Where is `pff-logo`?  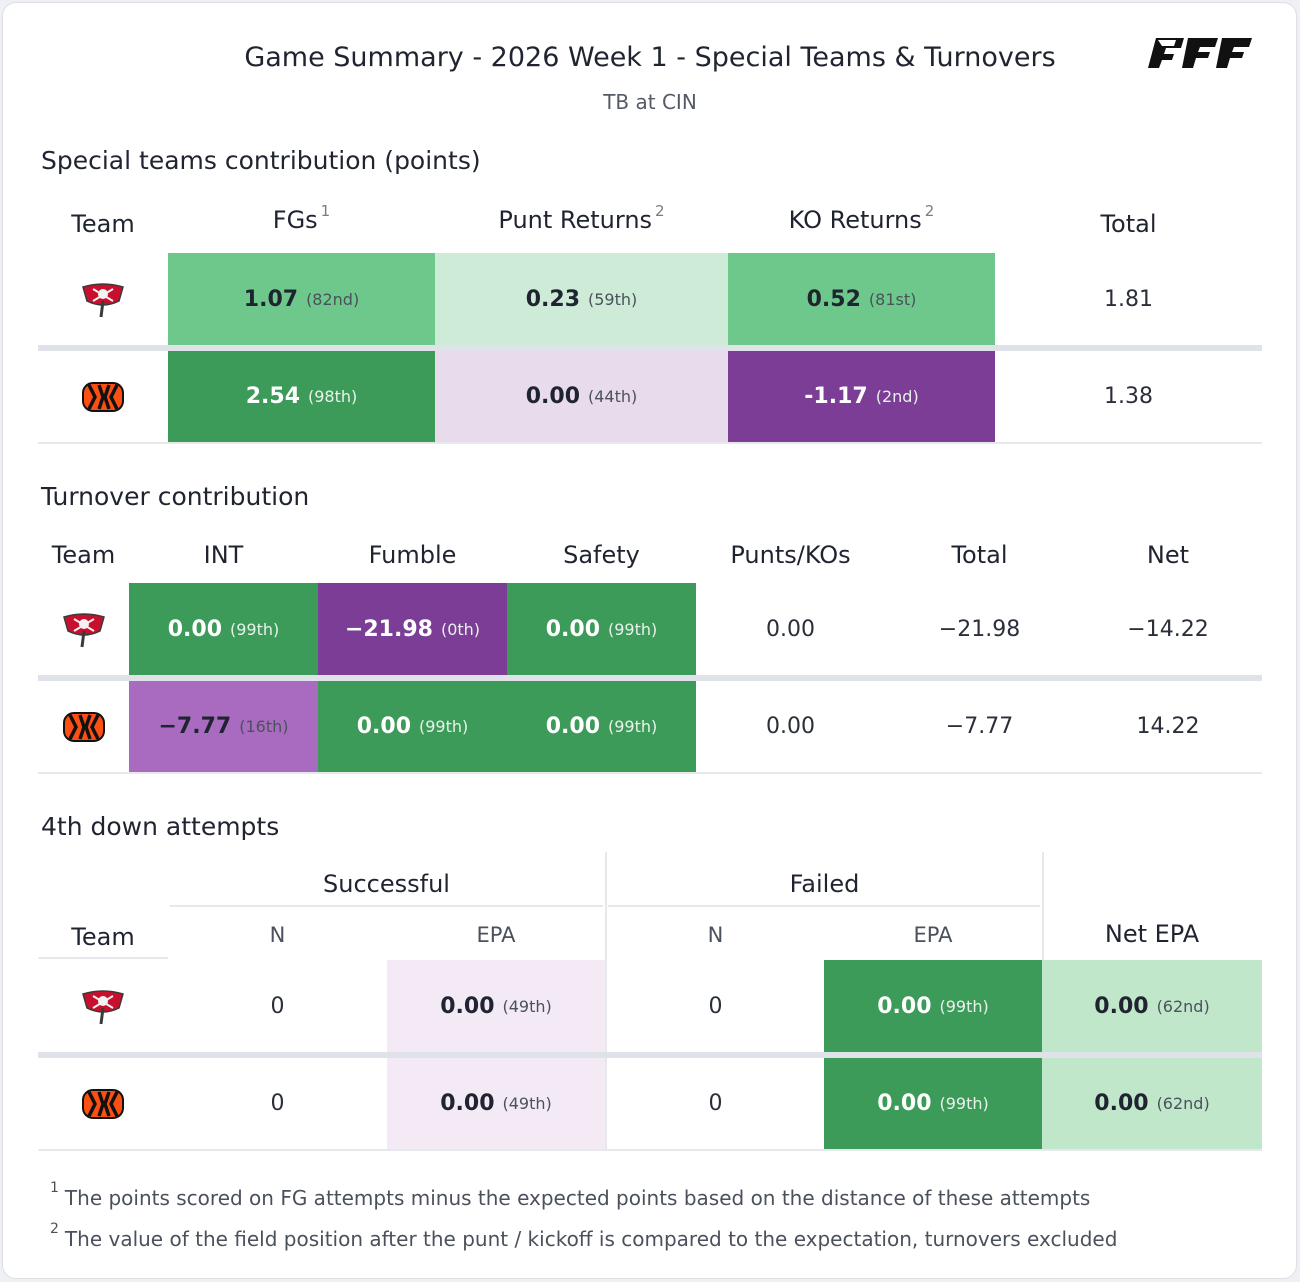 pff-logo is located at coordinates (1200, 53).